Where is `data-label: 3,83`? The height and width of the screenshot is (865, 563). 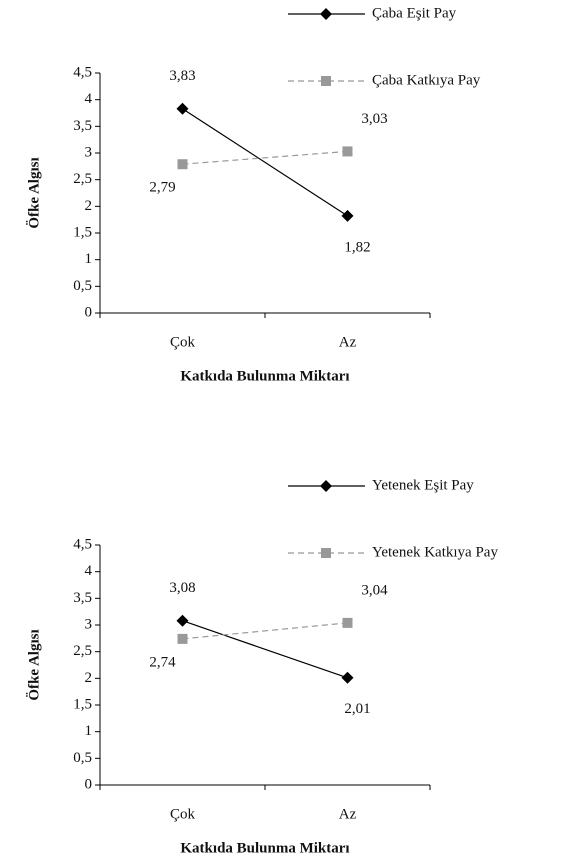 data-label: 3,83 is located at coordinates (182, 76).